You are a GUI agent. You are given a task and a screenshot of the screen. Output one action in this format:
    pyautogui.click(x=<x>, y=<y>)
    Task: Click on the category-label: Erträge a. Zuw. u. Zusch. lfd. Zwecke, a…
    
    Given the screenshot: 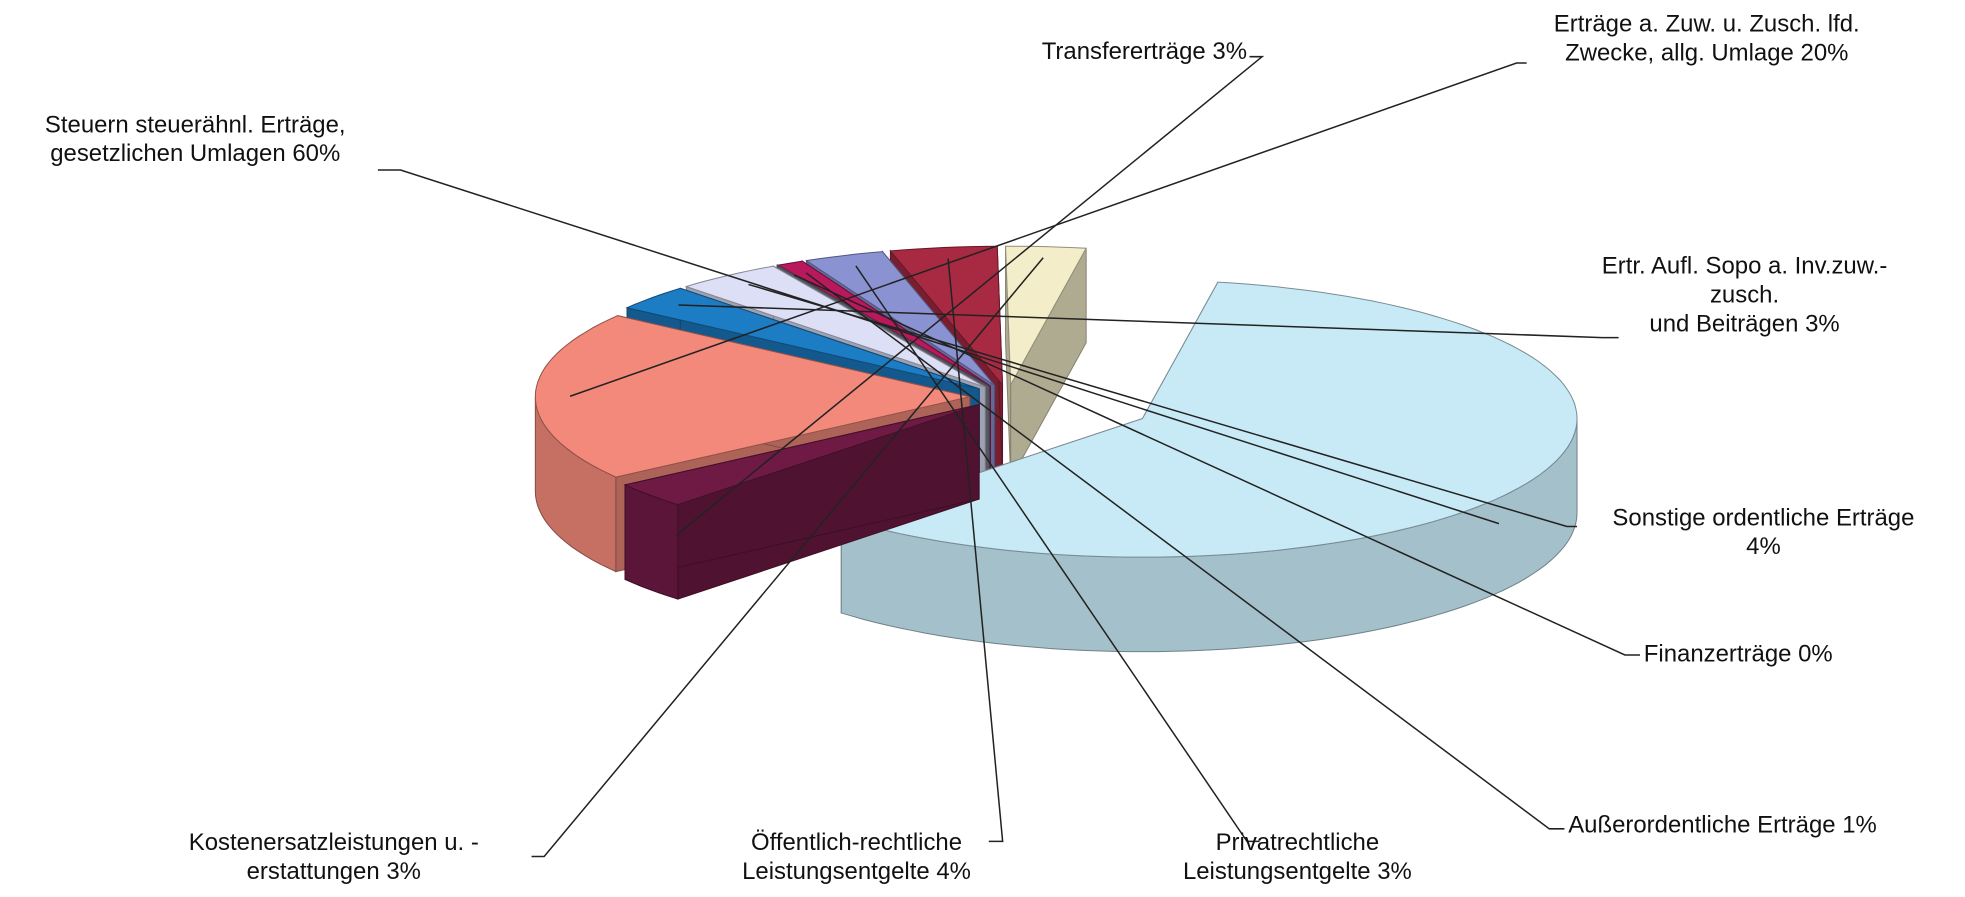 What is the action you would take?
    pyautogui.click(x=1706, y=39)
    